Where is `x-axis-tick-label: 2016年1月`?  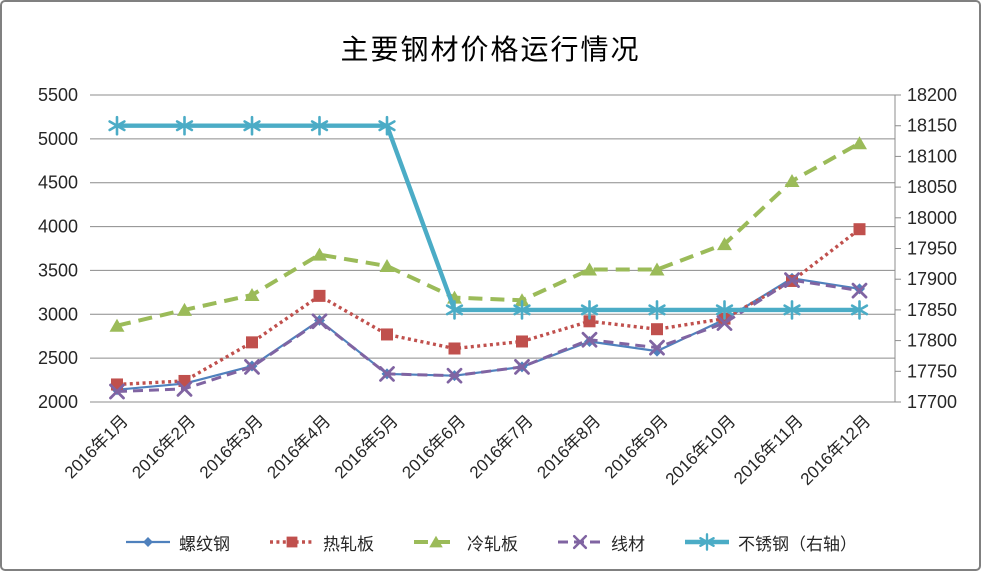 x-axis-tick-label: 2016年1月 is located at coordinates (96, 446).